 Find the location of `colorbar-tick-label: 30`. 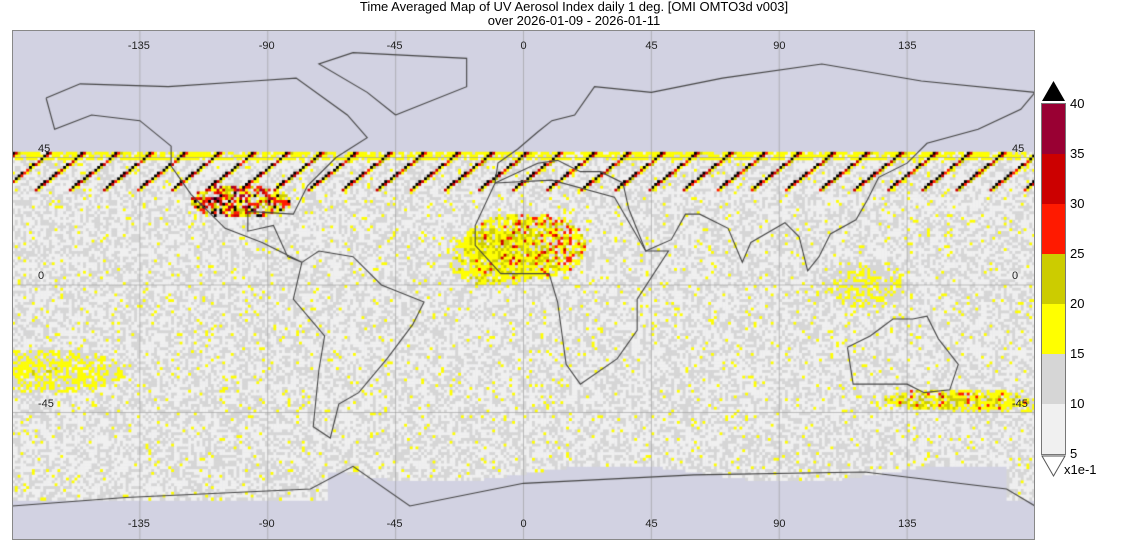

colorbar-tick-label: 30 is located at coordinates (1077, 203).